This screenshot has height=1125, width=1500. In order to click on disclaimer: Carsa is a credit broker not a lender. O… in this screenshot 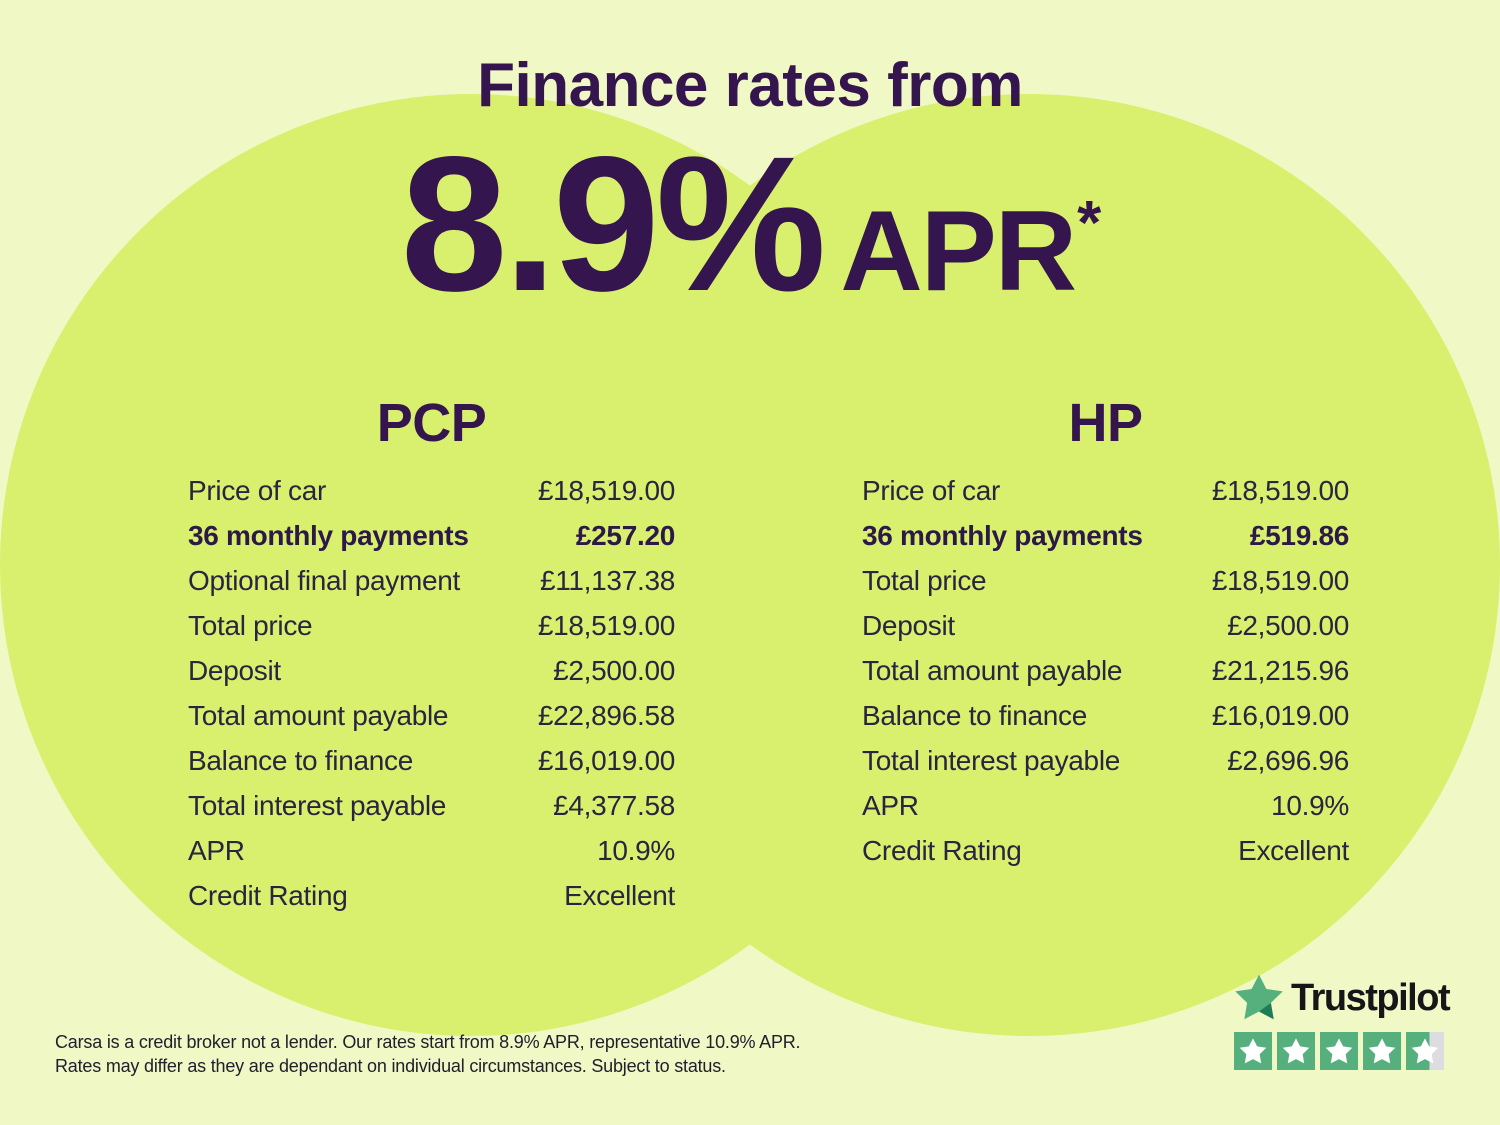, I will do `click(428, 1054)`.